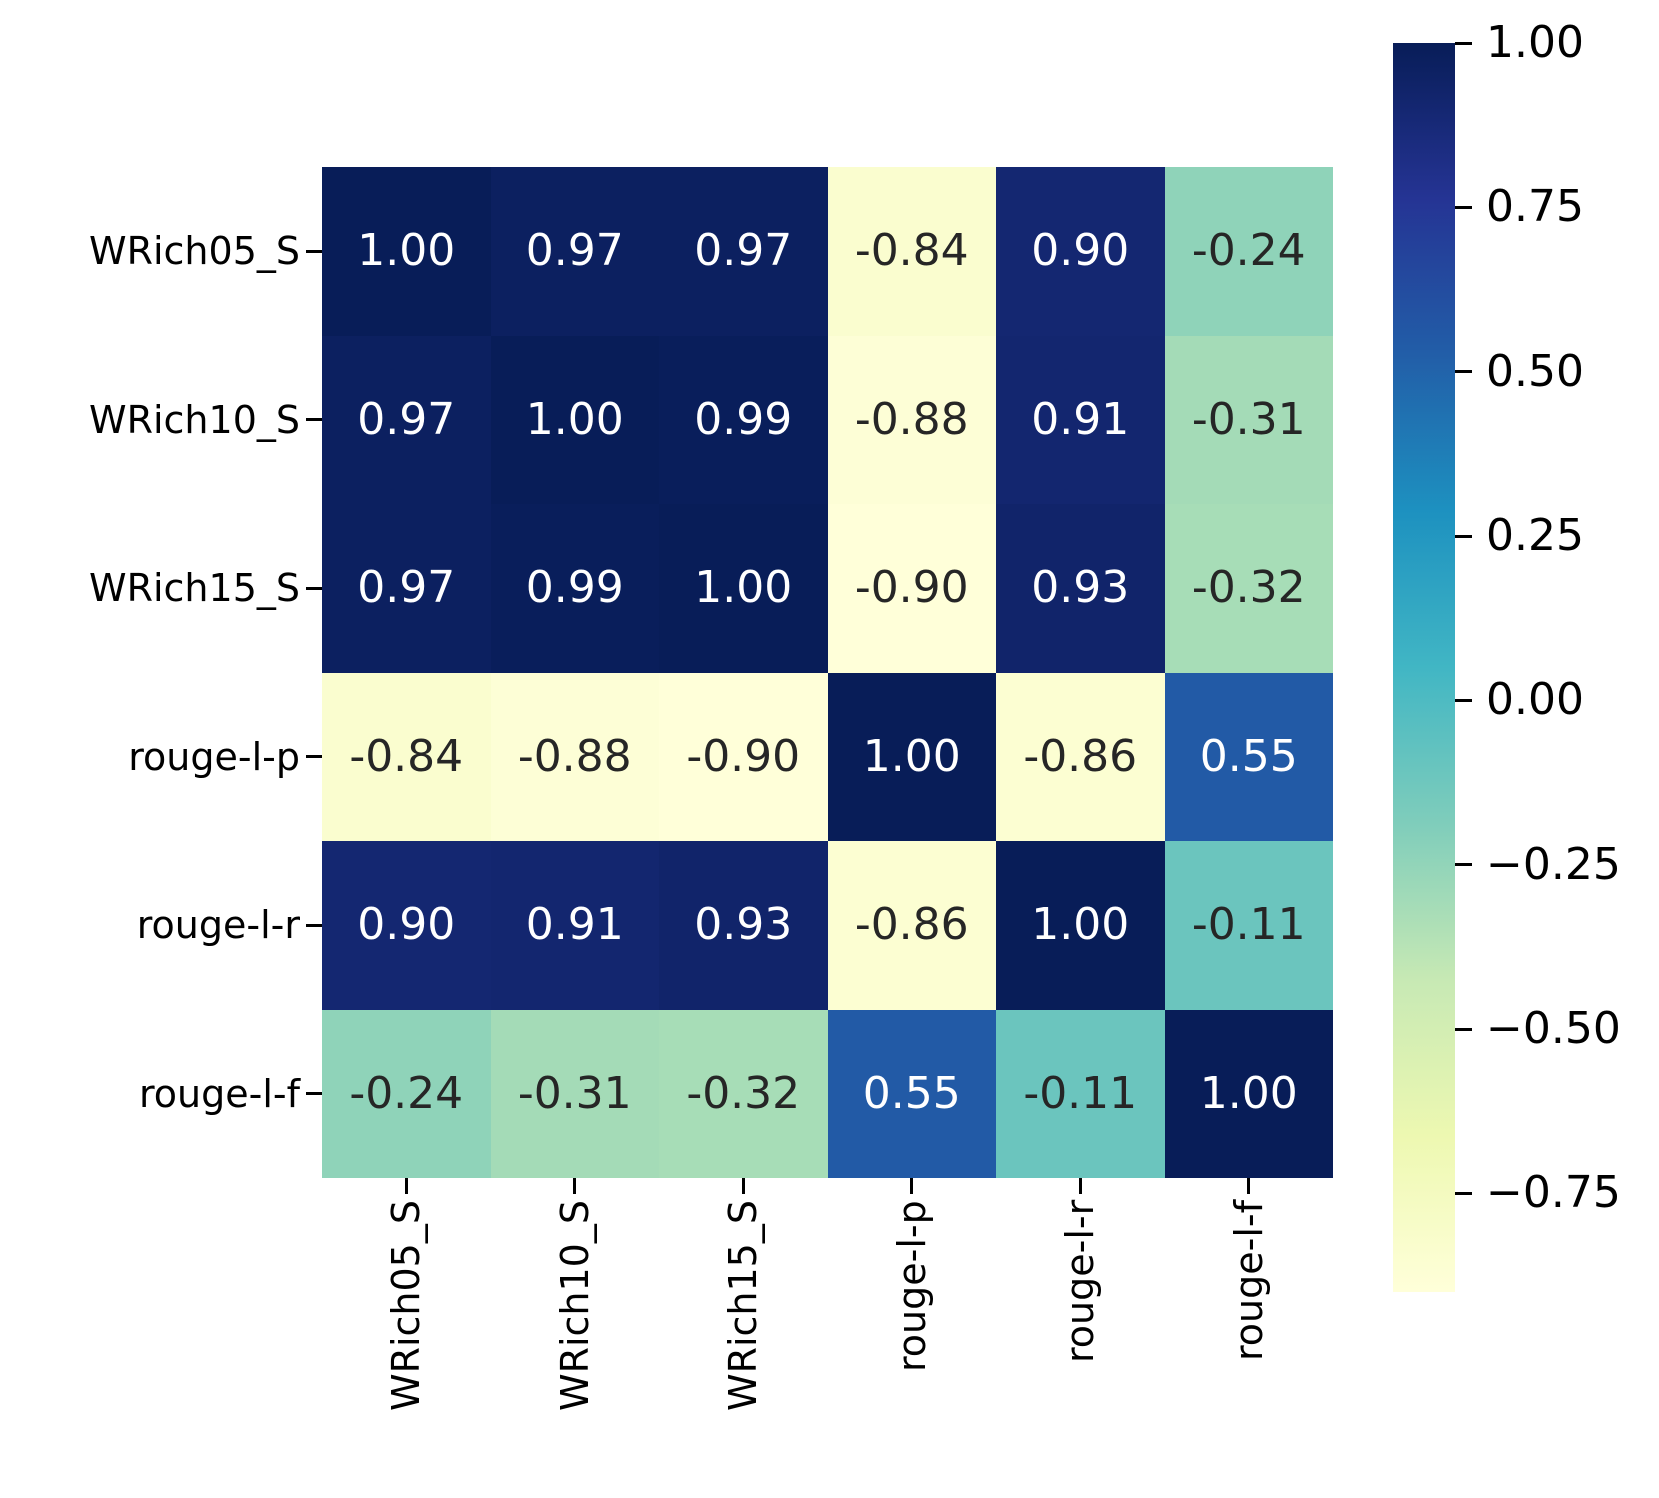 Image resolution: width=1659 pixels, height=1498 pixels. Describe the element at coordinates (406, 588) in the screenshot. I see `heatmap-cell-WRich15_S-WRich05_S: 0.97` at that location.